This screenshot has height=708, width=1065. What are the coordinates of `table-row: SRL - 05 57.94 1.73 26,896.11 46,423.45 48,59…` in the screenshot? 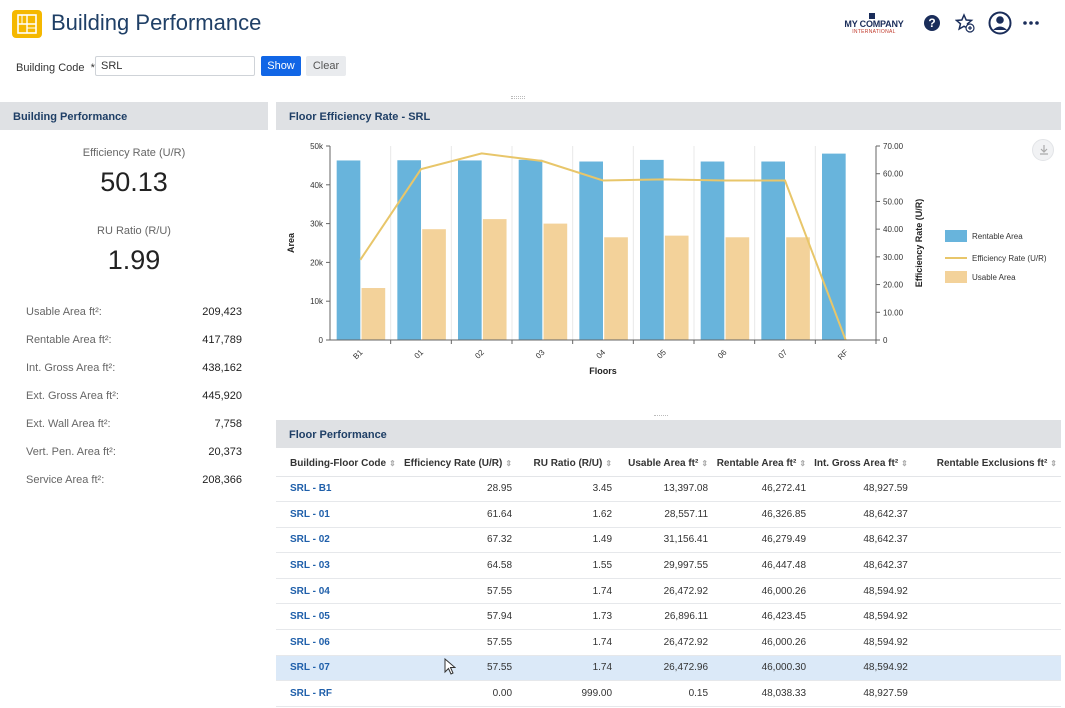 It's located at (668, 617).